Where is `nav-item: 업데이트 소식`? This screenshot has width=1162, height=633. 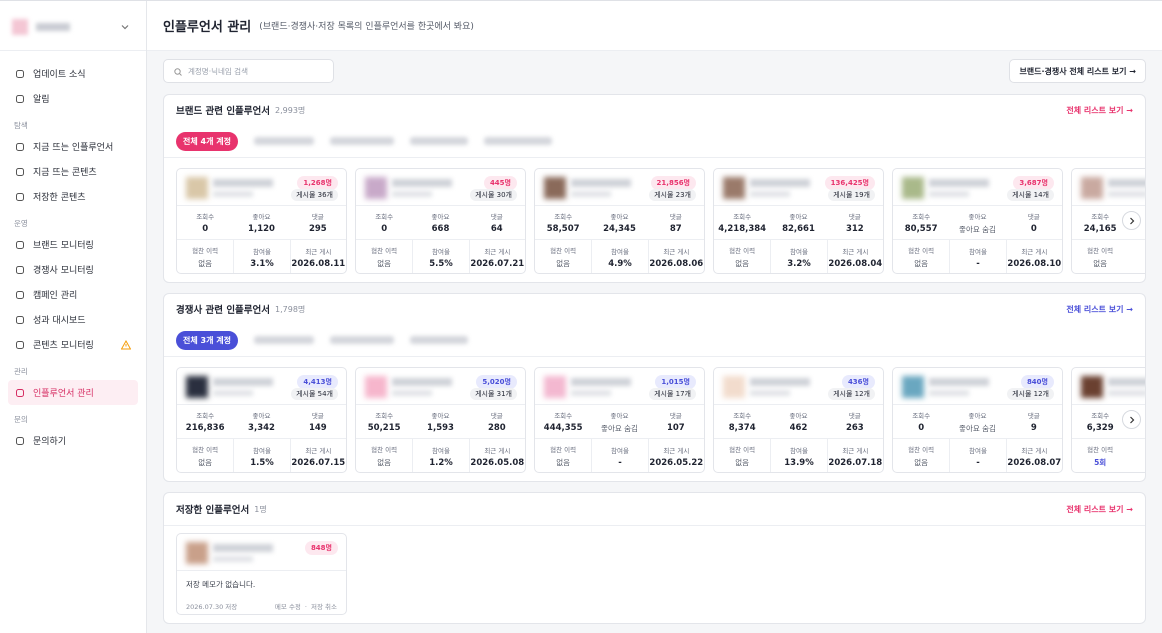
nav-item: 업데이트 소식 is located at coordinates (73, 73).